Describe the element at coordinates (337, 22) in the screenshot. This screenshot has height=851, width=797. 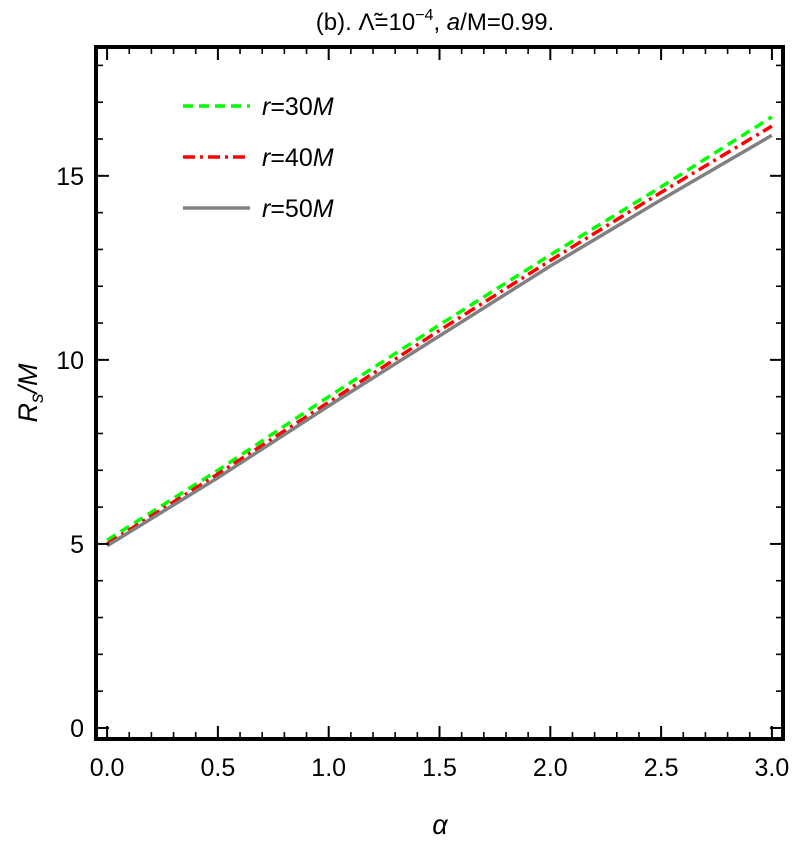
I see `title-prefix: (b).` at that location.